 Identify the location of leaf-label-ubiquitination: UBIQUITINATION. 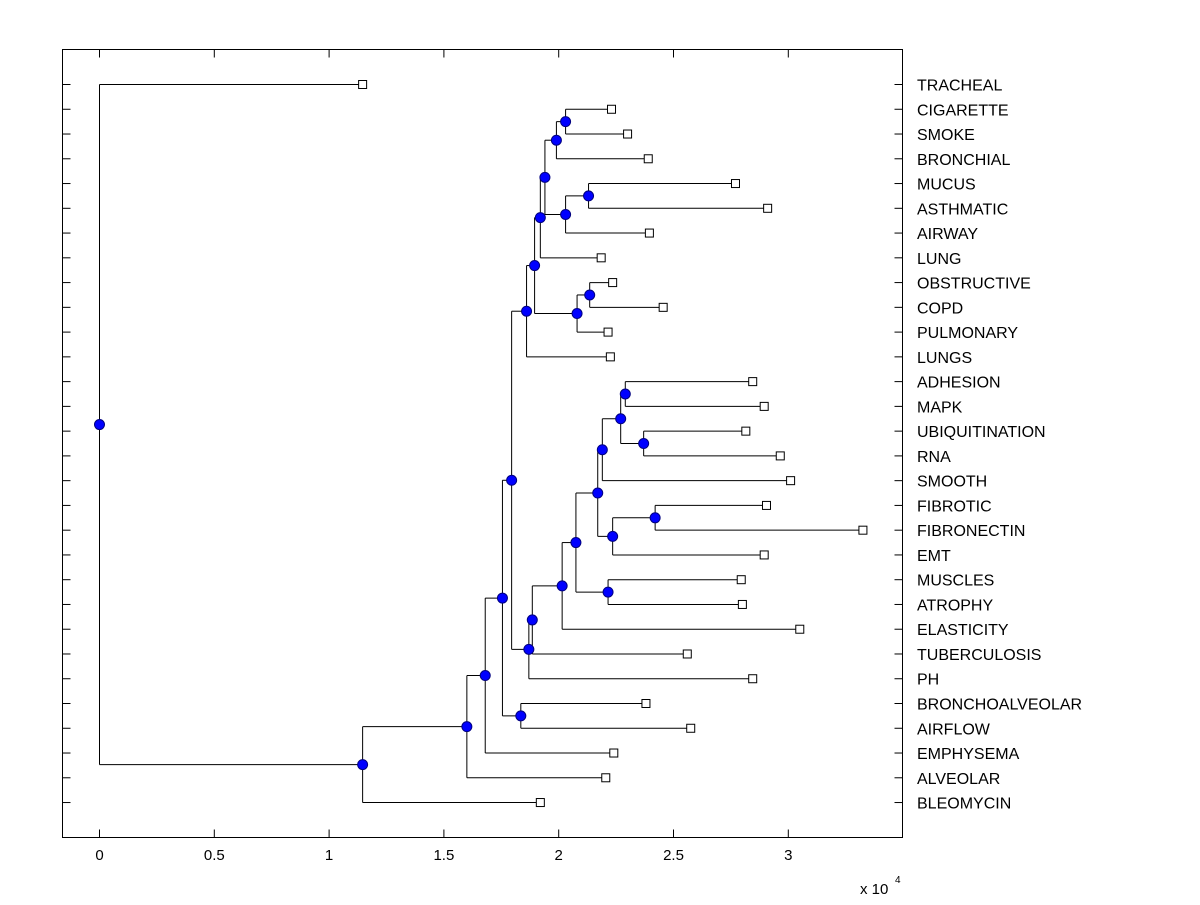
(981, 432).